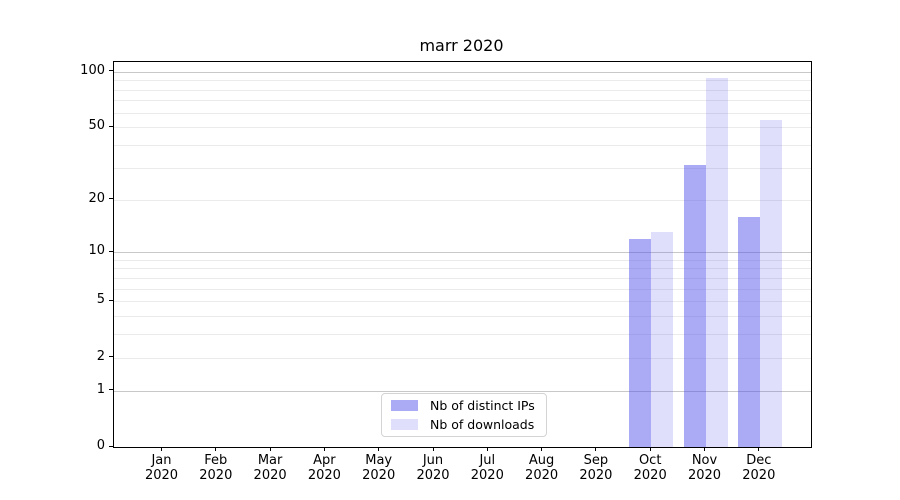  I want to click on x-tick-label: Jan 2020, so click(161, 468).